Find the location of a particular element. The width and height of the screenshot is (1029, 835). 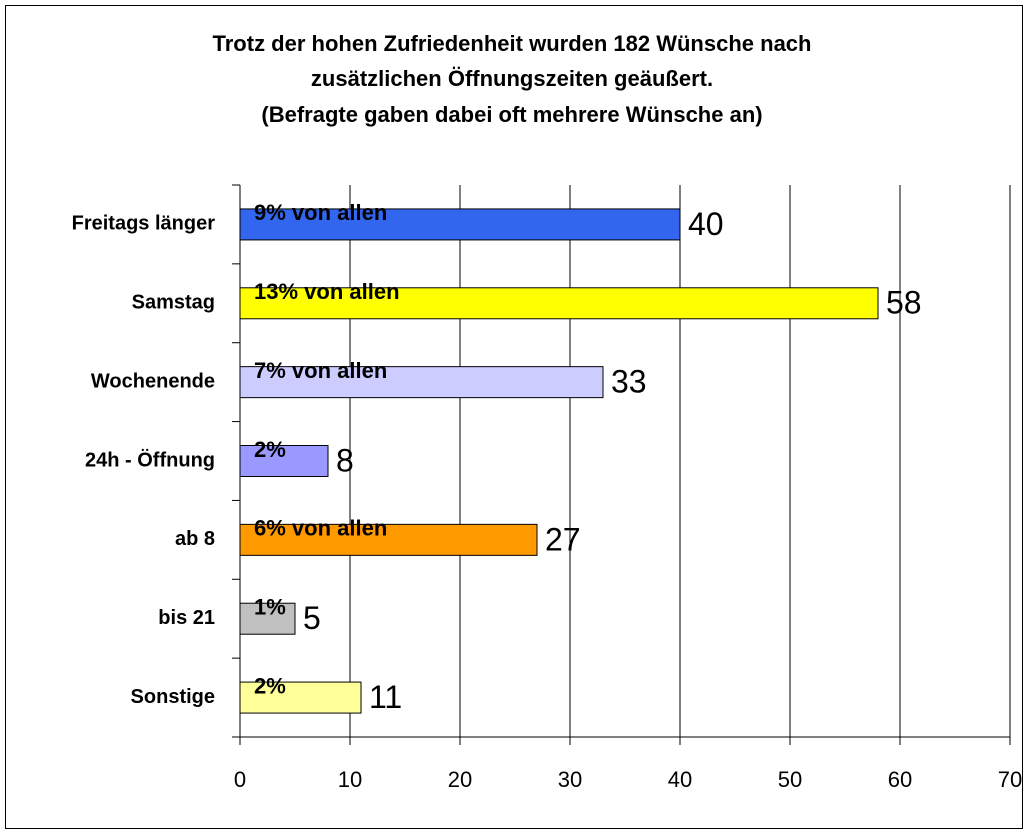

x-tick-label: 0 is located at coordinates (240, 779).